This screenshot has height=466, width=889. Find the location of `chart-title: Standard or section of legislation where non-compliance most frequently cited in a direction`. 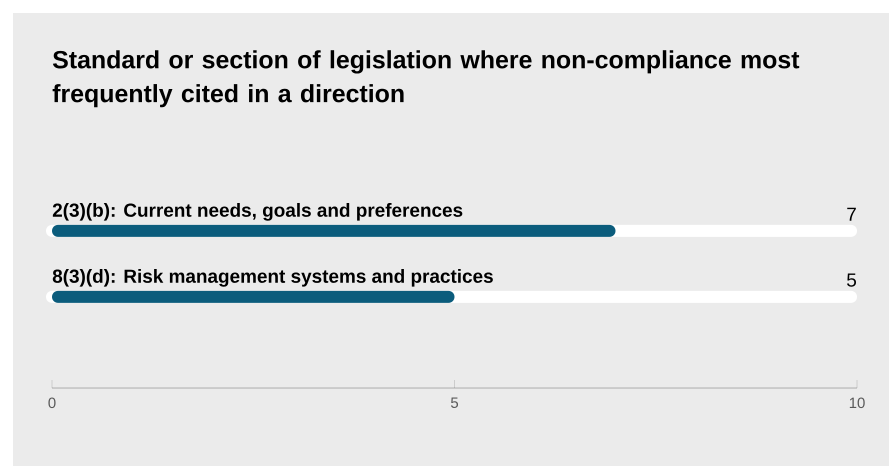

chart-title: Standard or section of legislation where non-compliance most frequently cited in a direction is located at coordinates (426, 79).